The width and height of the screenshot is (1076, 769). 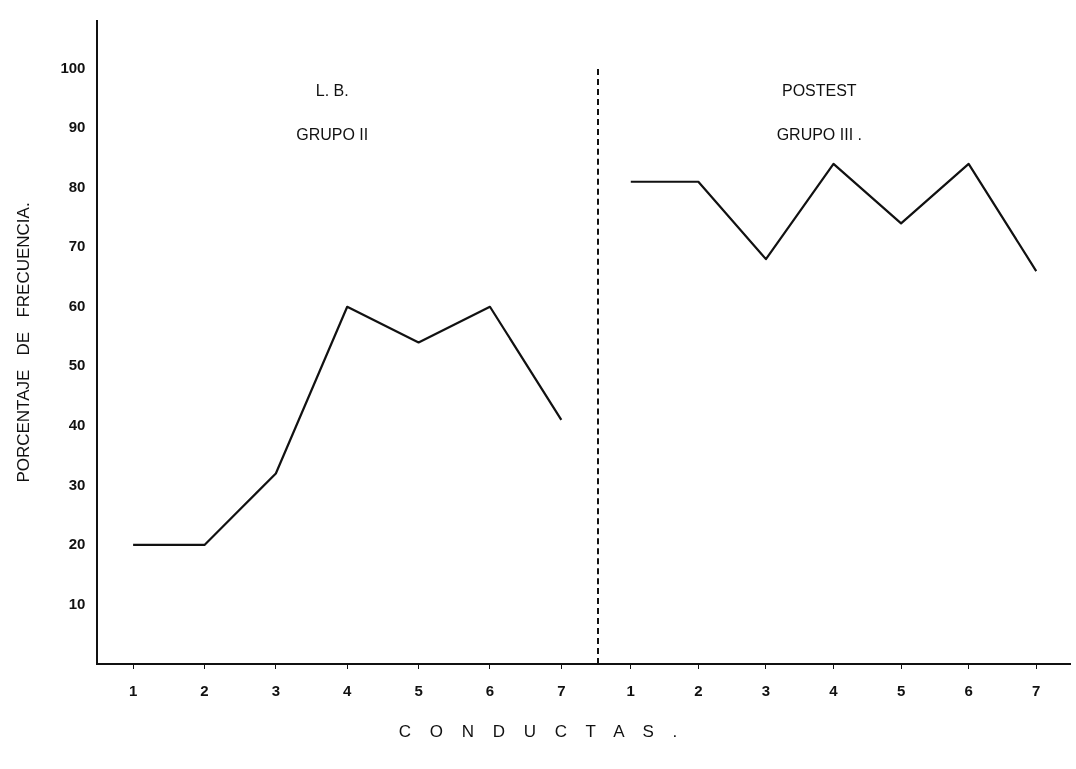 What do you see at coordinates (819, 135) in the screenshot?
I see `annotation: GRUPO III .` at bounding box center [819, 135].